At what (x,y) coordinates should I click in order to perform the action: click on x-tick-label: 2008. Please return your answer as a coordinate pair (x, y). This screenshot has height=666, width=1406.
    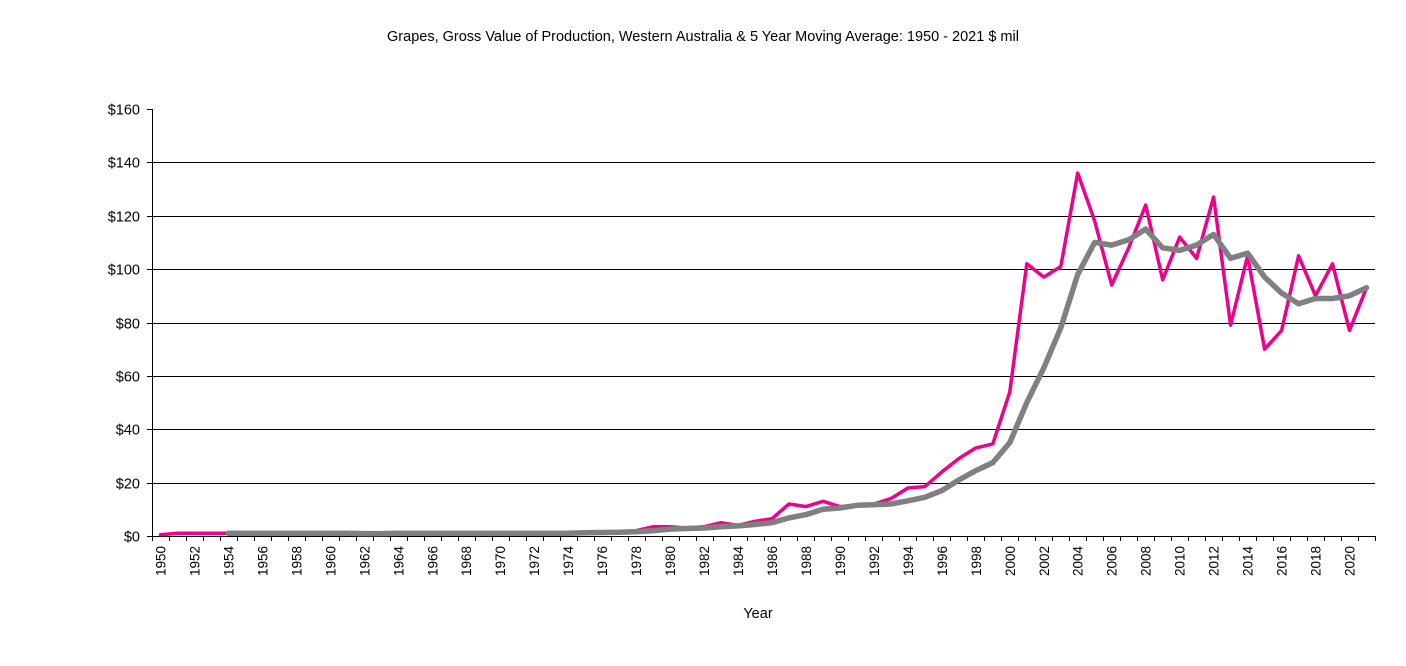
    Looking at the image, I should click on (1146, 561).